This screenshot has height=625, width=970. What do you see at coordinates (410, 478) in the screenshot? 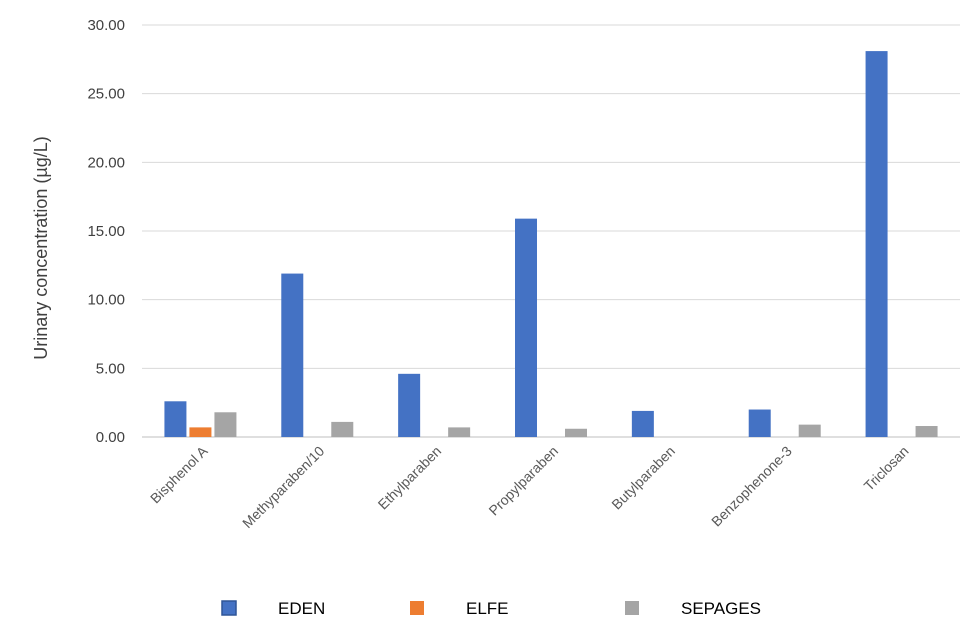
I see `x-tick-label: Ethylparaben` at bounding box center [410, 478].